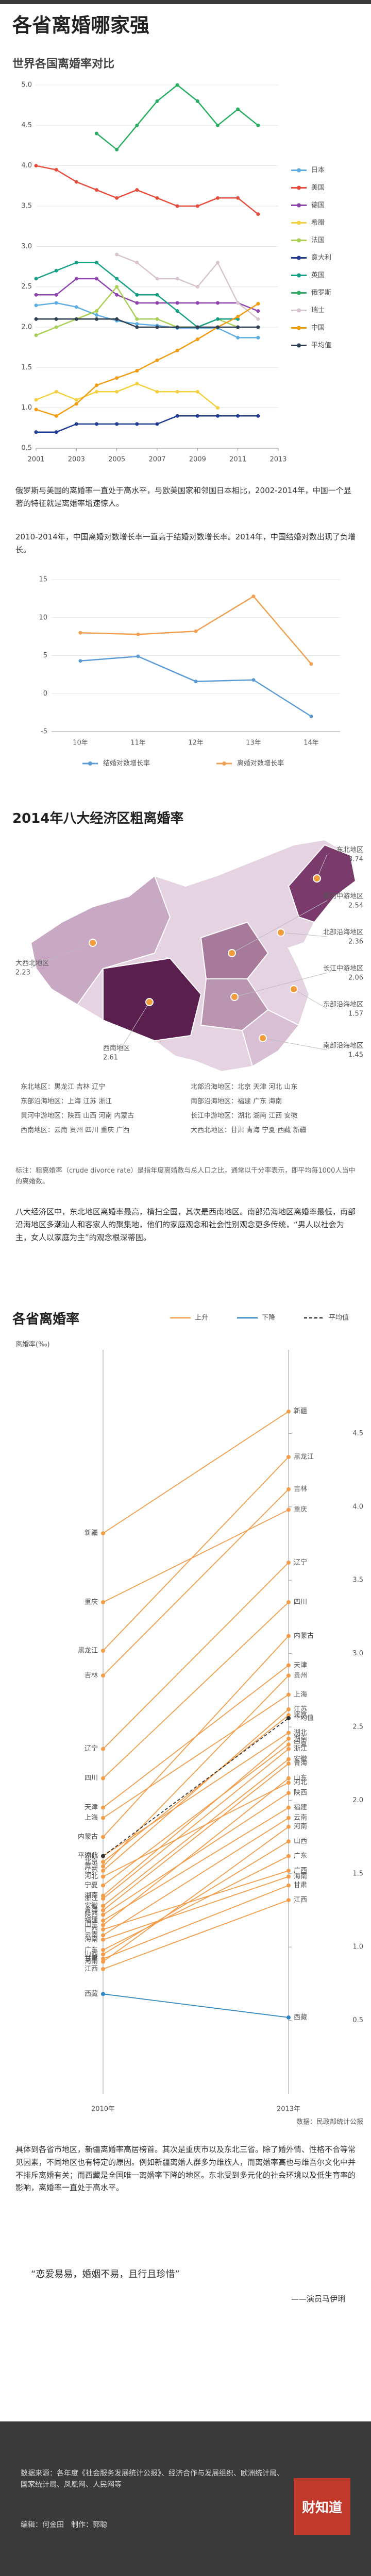 This screenshot has height=2576, width=371. I want to click on quote-author: ——演员马伊琍, so click(318, 2298).